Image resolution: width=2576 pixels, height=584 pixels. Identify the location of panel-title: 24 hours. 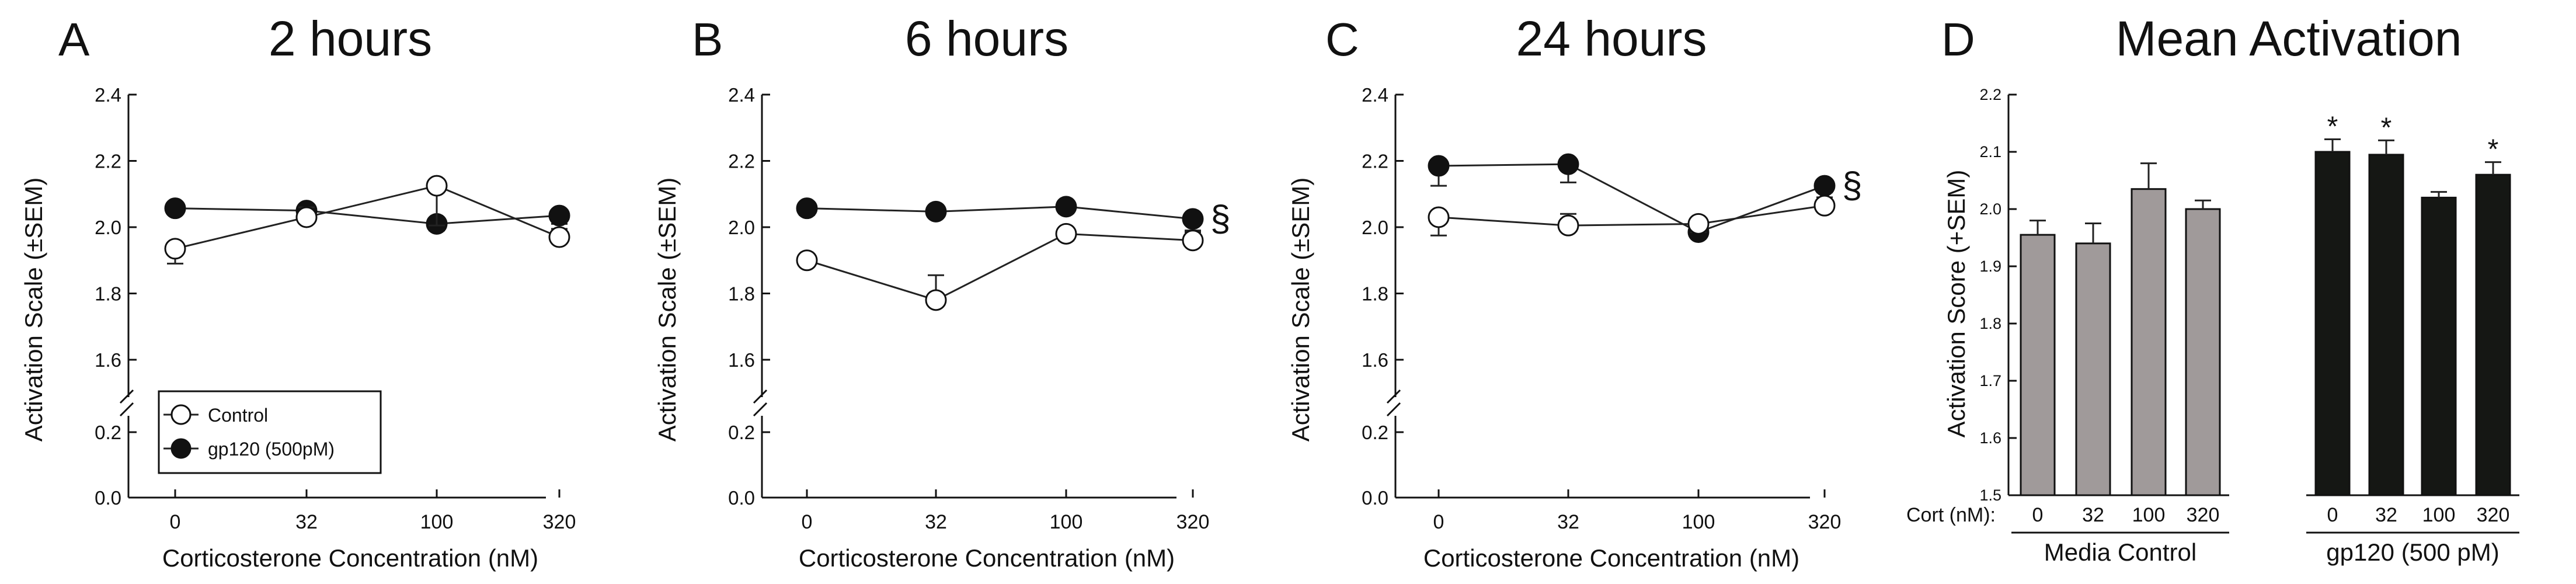
(1611, 38).